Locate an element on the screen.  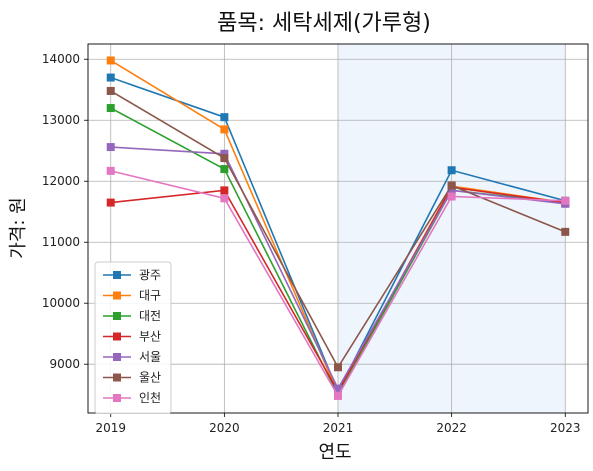
legend-label: 울산 is located at coordinates (150, 378).